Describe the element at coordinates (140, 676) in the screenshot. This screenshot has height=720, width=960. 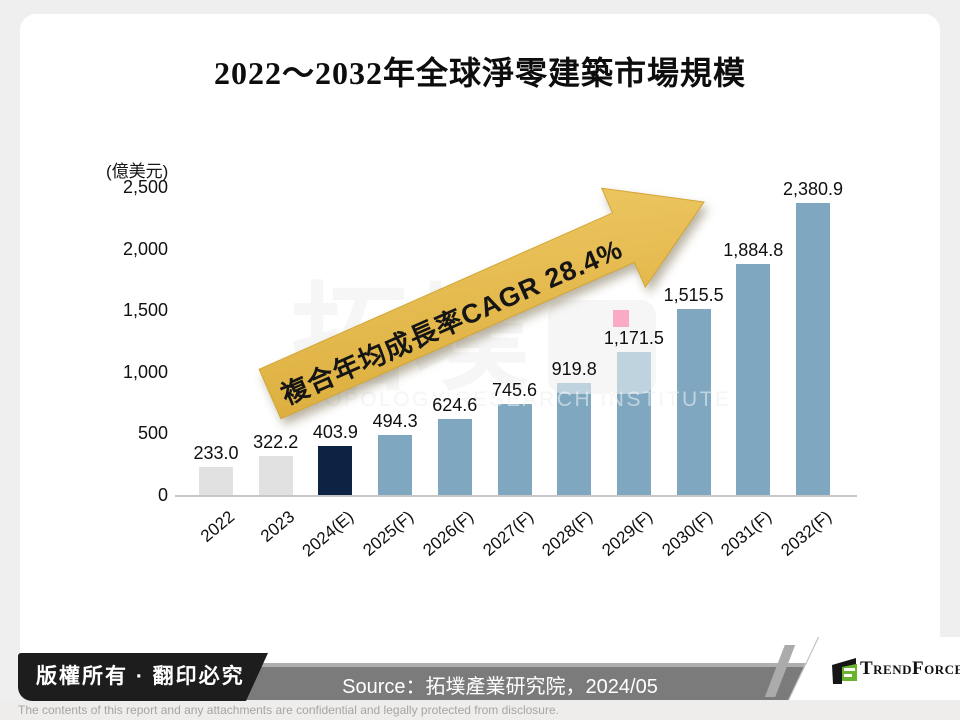
I see `copyright-text: 版權所有 · 翻印必究` at that location.